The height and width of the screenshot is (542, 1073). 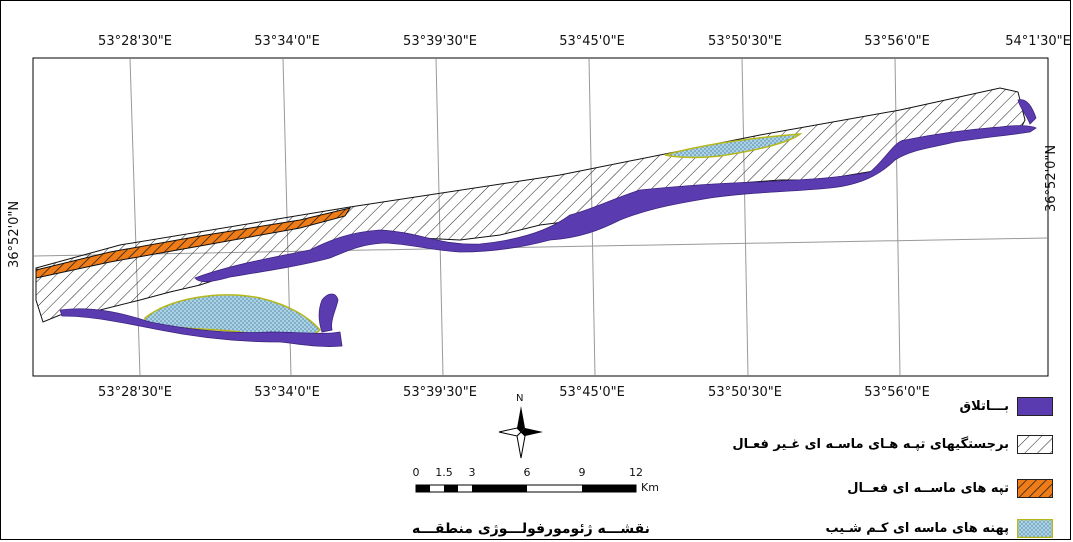 I want to click on low-slope-sand-flat-west, so click(x=233, y=316).